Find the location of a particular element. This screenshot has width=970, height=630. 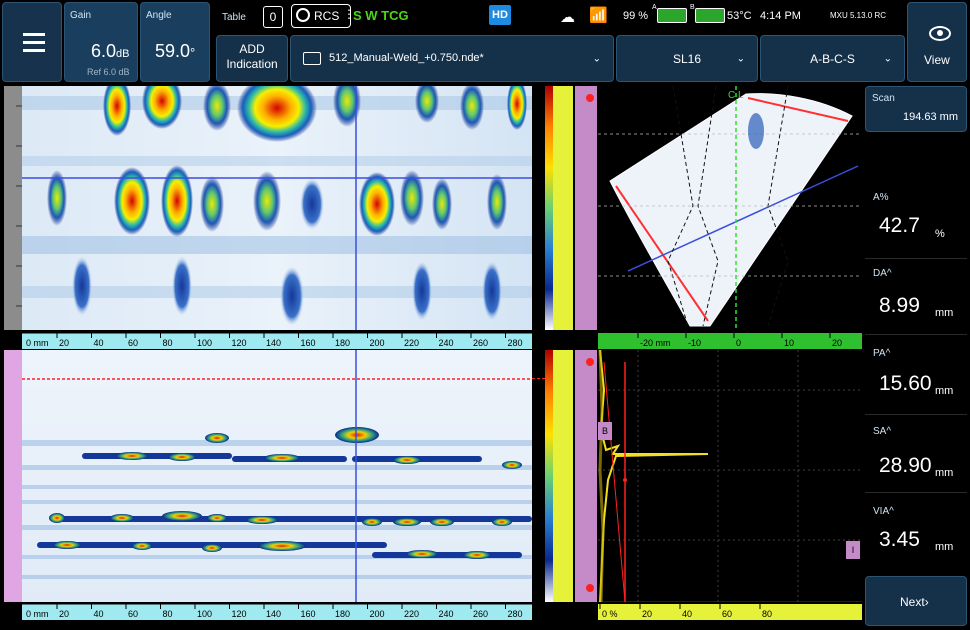

ruler-tick-label: -10 is located at coordinates (694, 343).